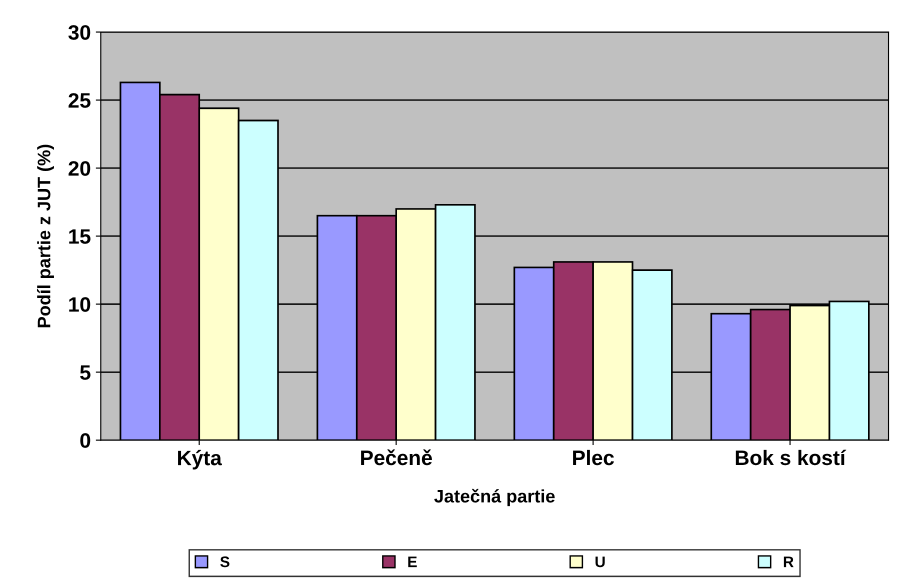  What do you see at coordinates (79, 236) in the screenshot?
I see `y-tick-label: 15` at bounding box center [79, 236].